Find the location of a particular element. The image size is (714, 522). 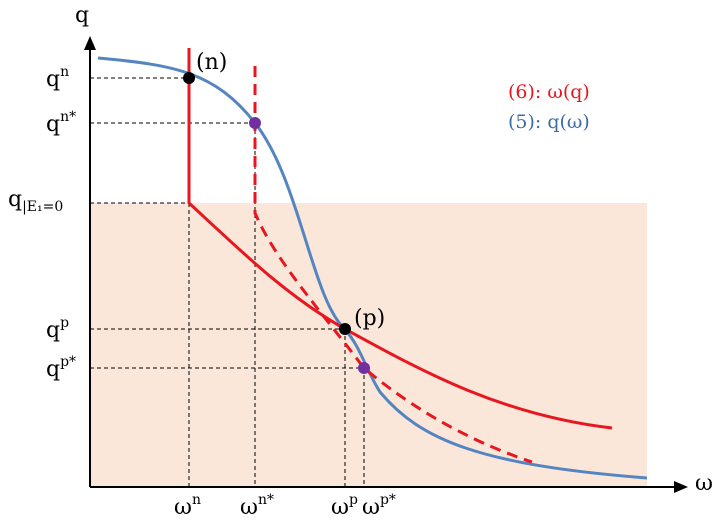

tick-qp-star-base: q is located at coordinates (53, 369).